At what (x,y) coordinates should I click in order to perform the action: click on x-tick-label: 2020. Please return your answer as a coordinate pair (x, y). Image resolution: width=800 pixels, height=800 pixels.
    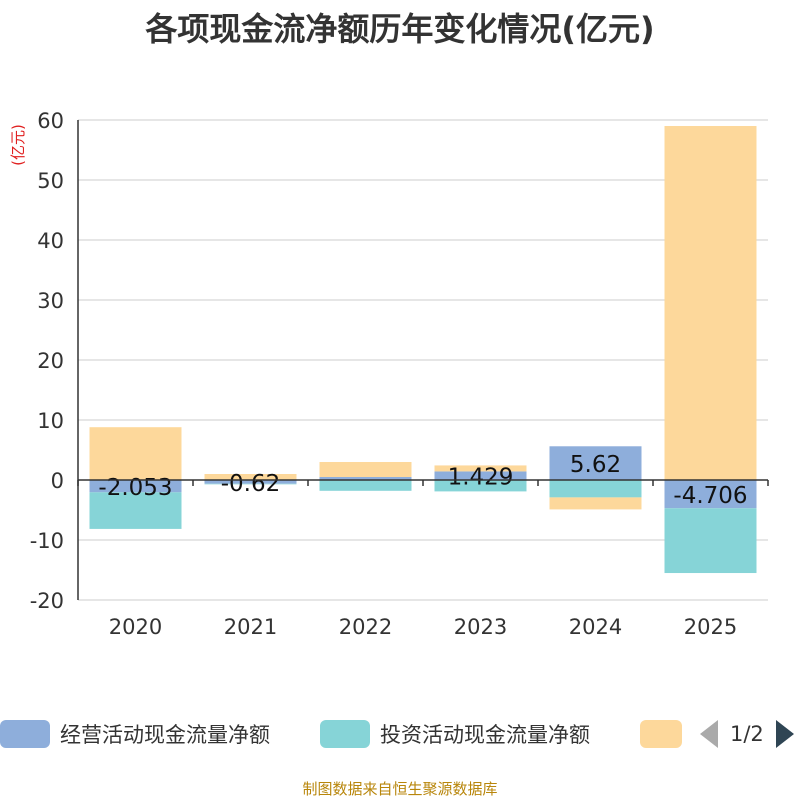
    Looking at the image, I should click on (135, 627).